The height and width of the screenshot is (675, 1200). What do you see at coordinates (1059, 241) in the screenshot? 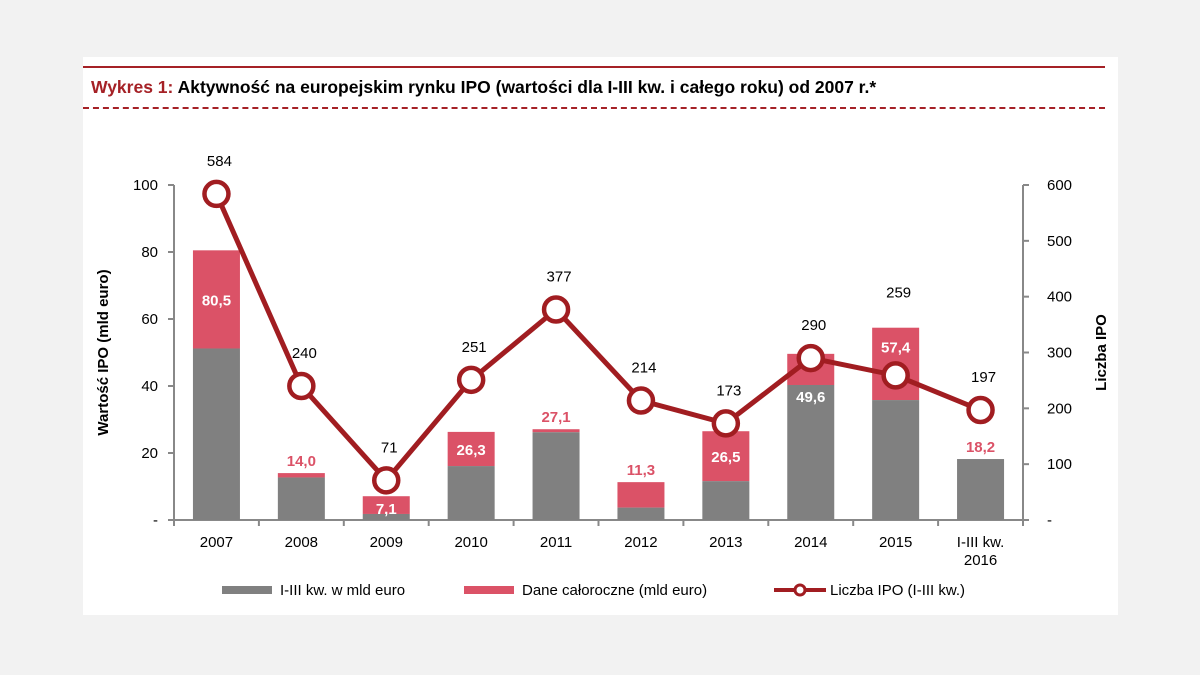
I see `right-tick-label: 500` at bounding box center [1059, 241].